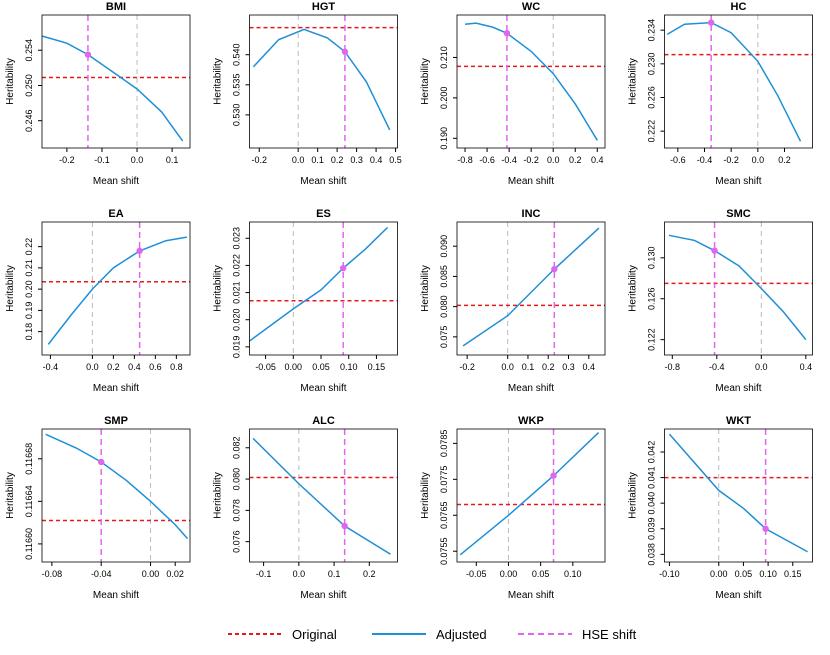  I want to click on x-tick-label: -0.04, so click(101, 574).